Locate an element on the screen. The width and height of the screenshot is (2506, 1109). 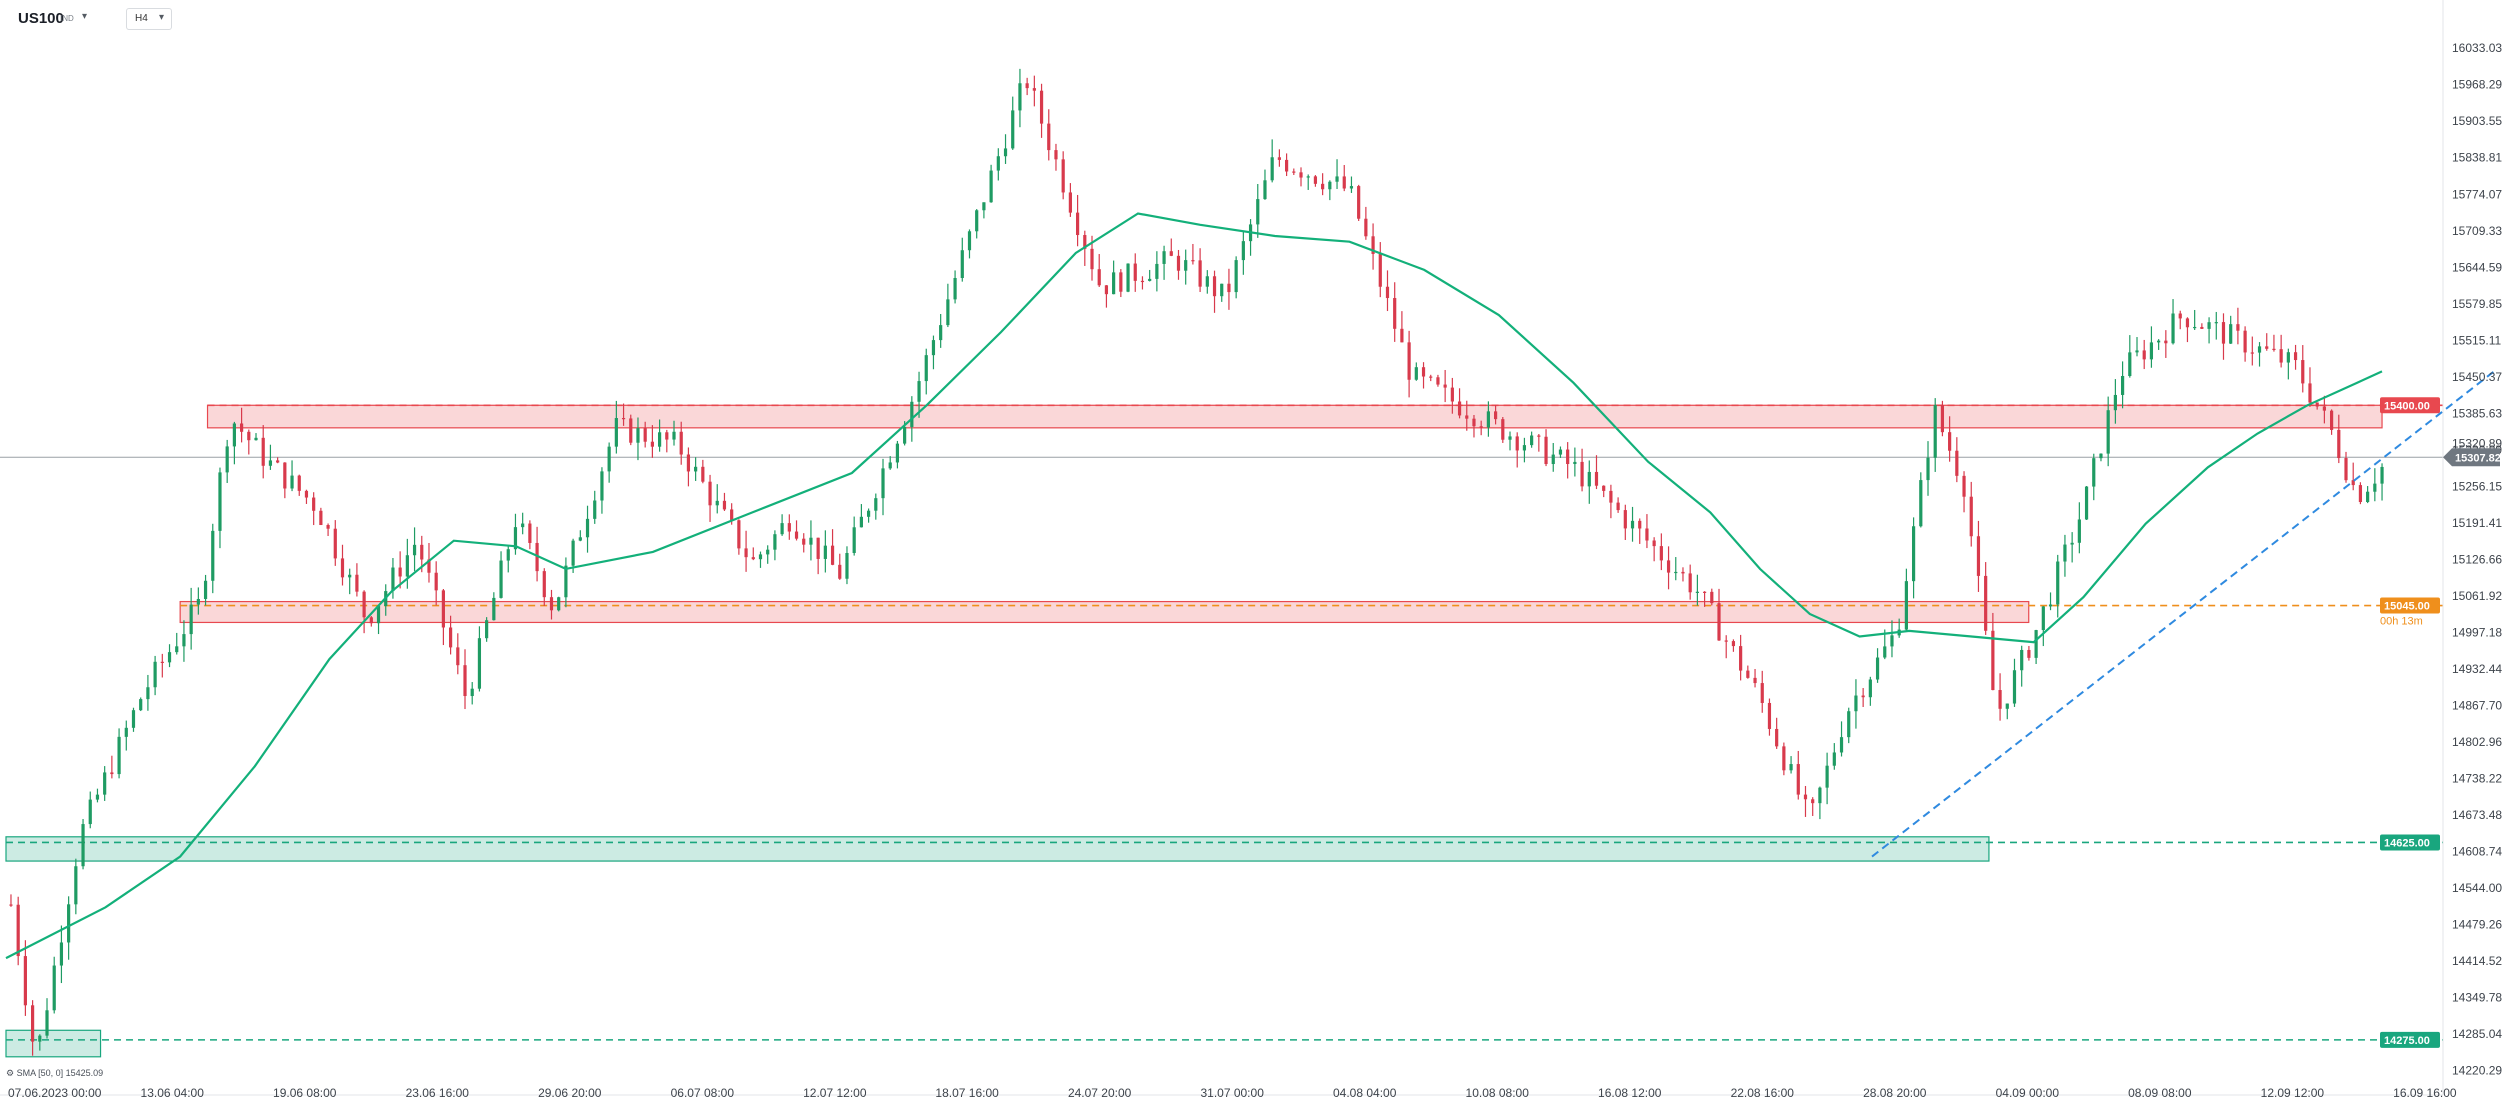
symbol-dropdown-icon: ▾ is located at coordinates (85, 16).